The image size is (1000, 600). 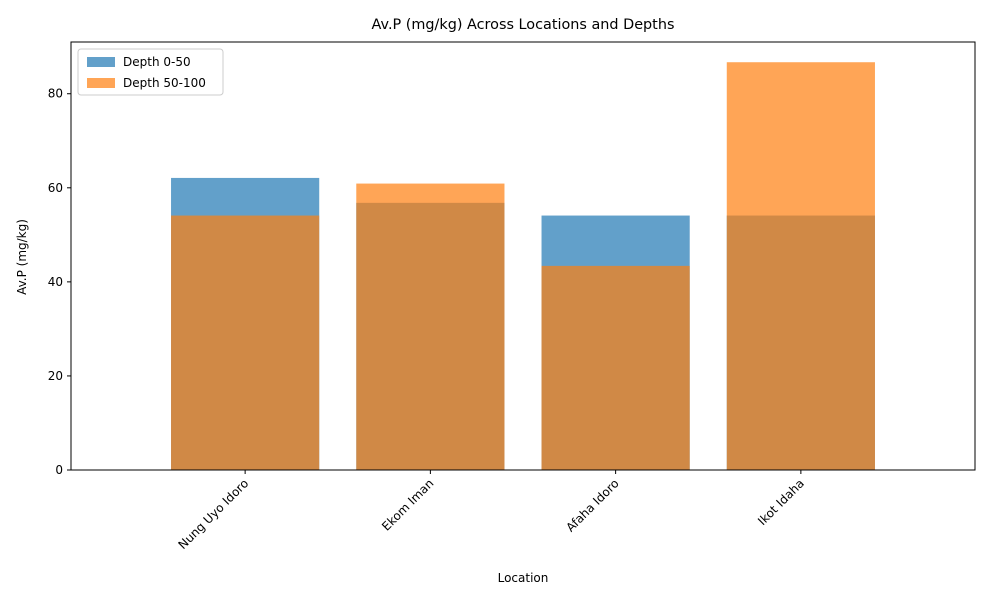 What do you see at coordinates (55, 282) in the screenshot?
I see `y-tick-label: 40` at bounding box center [55, 282].